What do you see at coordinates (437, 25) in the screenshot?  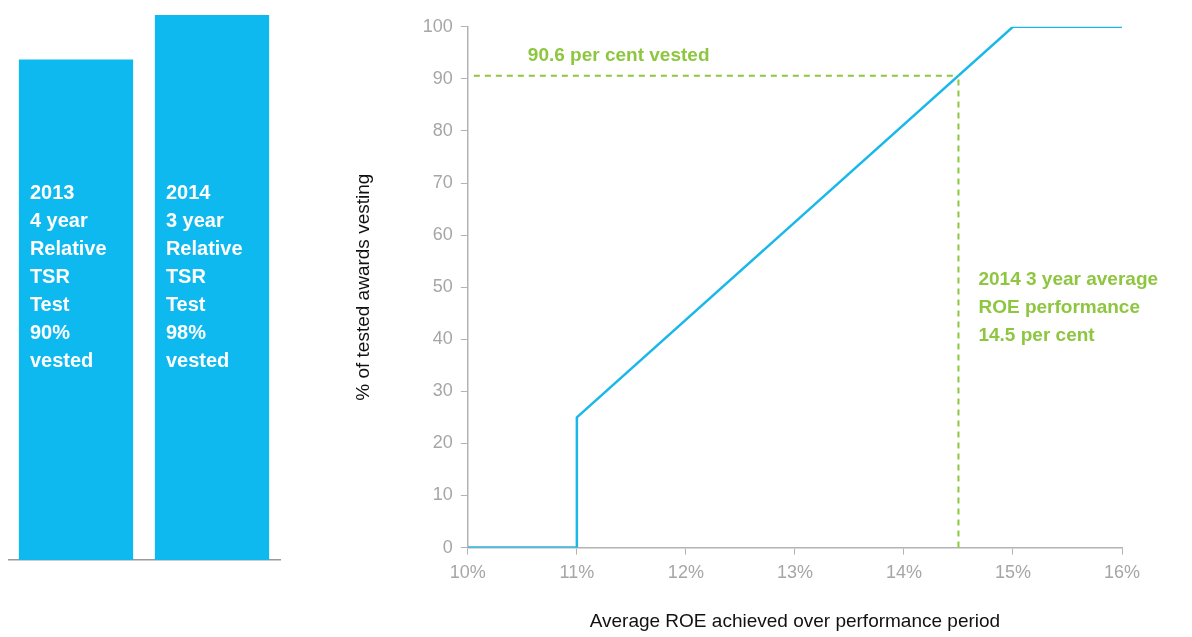 I see `y-tick-label: 100` at bounding box center [437, 25].